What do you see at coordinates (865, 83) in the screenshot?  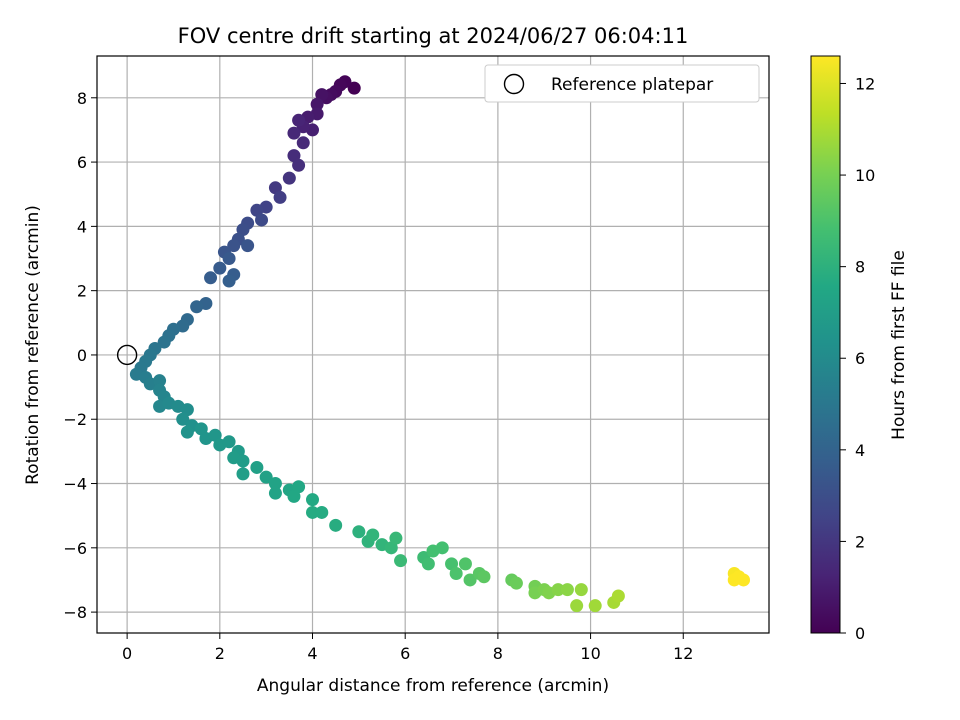 I see `colorbar-tick-label-6: 12` at bounding box center [865, 83].